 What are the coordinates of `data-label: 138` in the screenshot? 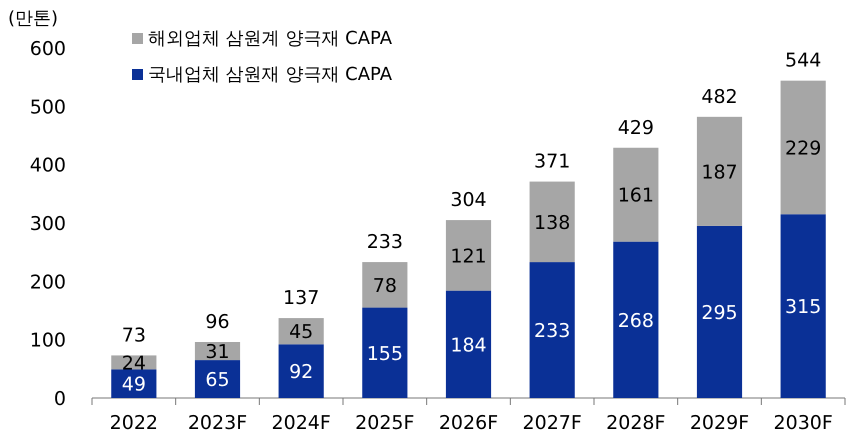 It's located at (552, 223).